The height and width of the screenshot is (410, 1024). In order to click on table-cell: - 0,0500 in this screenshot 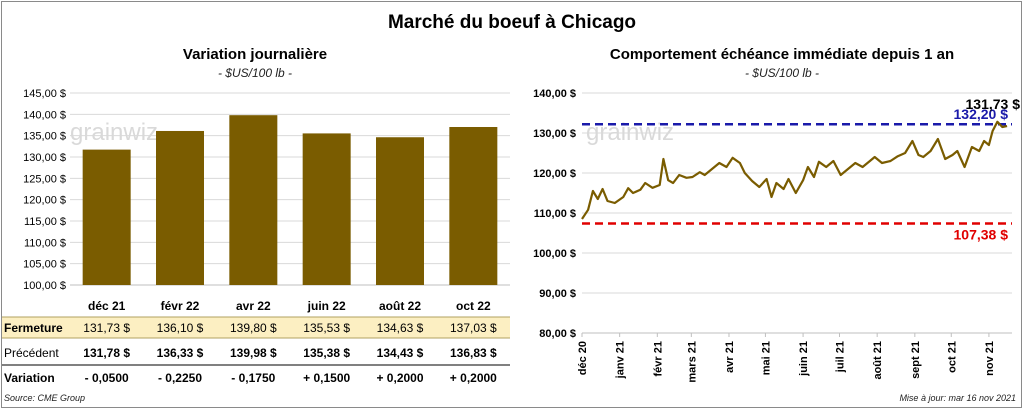, I will do `click(107, 378)`.